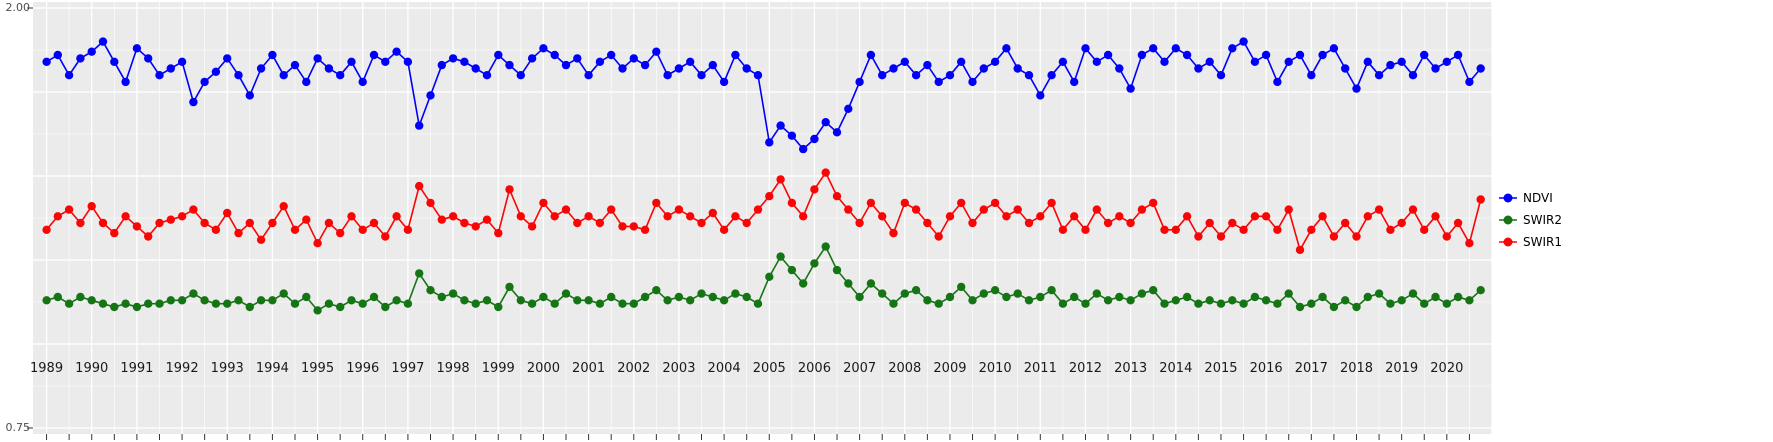 The height and width of the screenshot is (442, 1773). Describe the element at coordinates (1130, 368) in the screenshot. I see `x-tick-label: 2013` at that location.